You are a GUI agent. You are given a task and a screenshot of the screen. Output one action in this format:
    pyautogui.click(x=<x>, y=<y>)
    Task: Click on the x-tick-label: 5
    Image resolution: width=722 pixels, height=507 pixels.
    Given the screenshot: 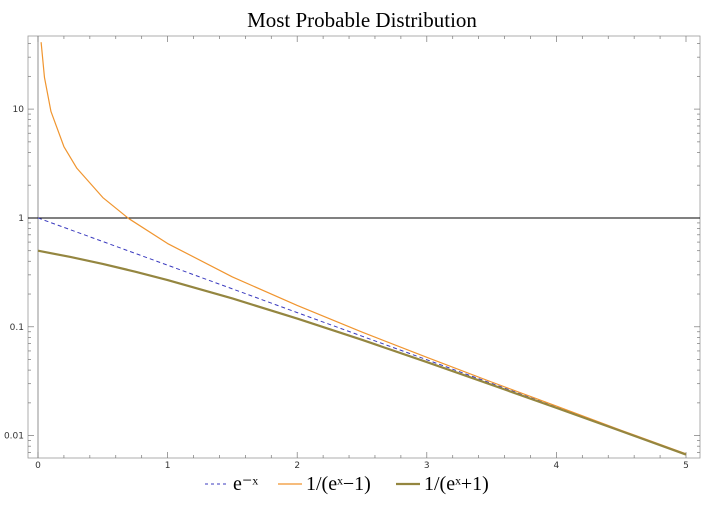 What is the action you would take?
    pyautogui.click(x=686, y=466)
    